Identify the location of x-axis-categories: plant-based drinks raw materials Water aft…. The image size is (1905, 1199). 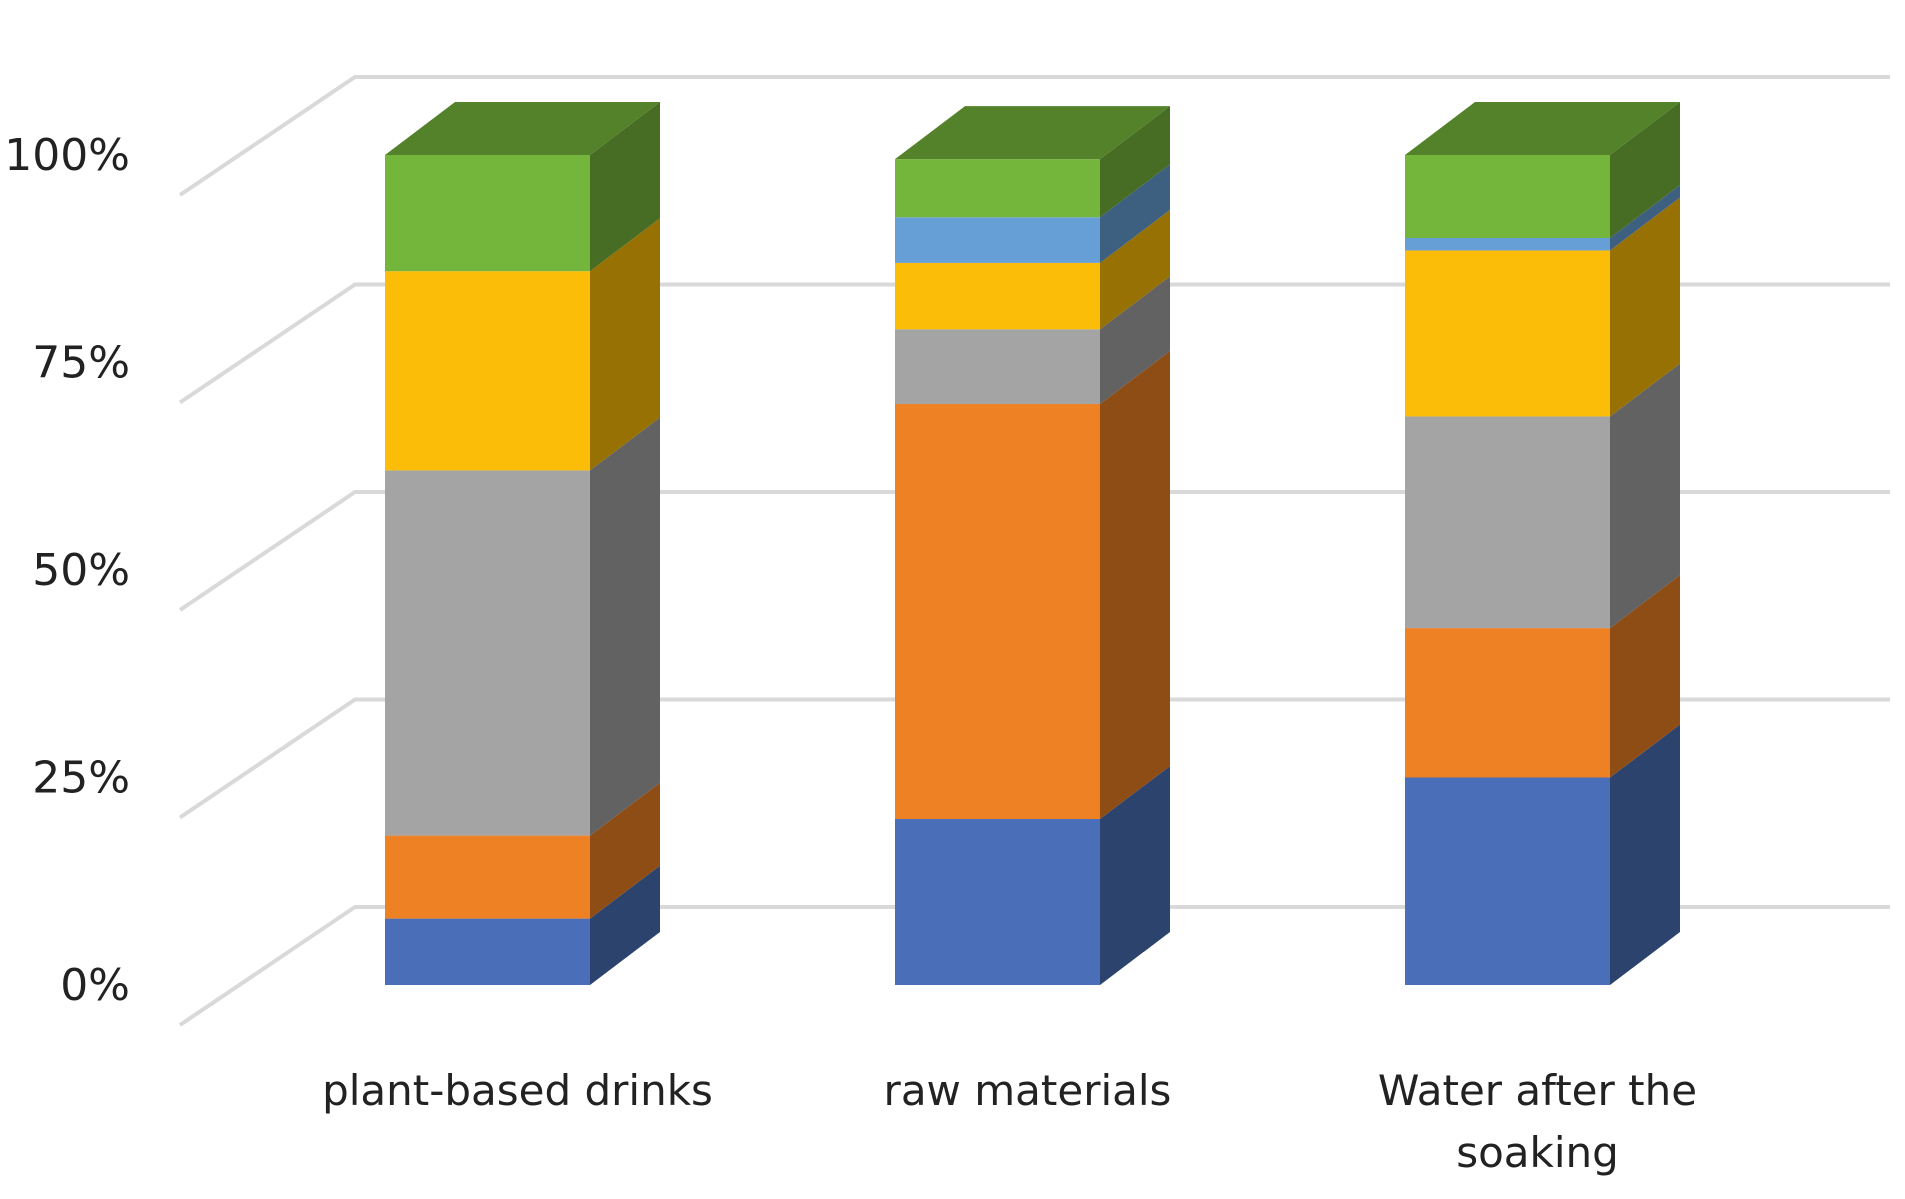
(1009, 1121).